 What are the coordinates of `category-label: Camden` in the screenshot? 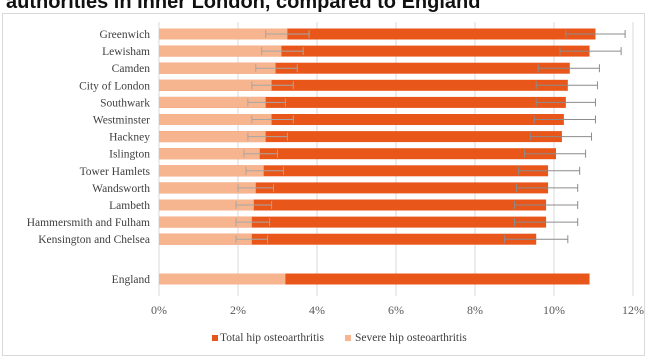 It's located at (131, 69).